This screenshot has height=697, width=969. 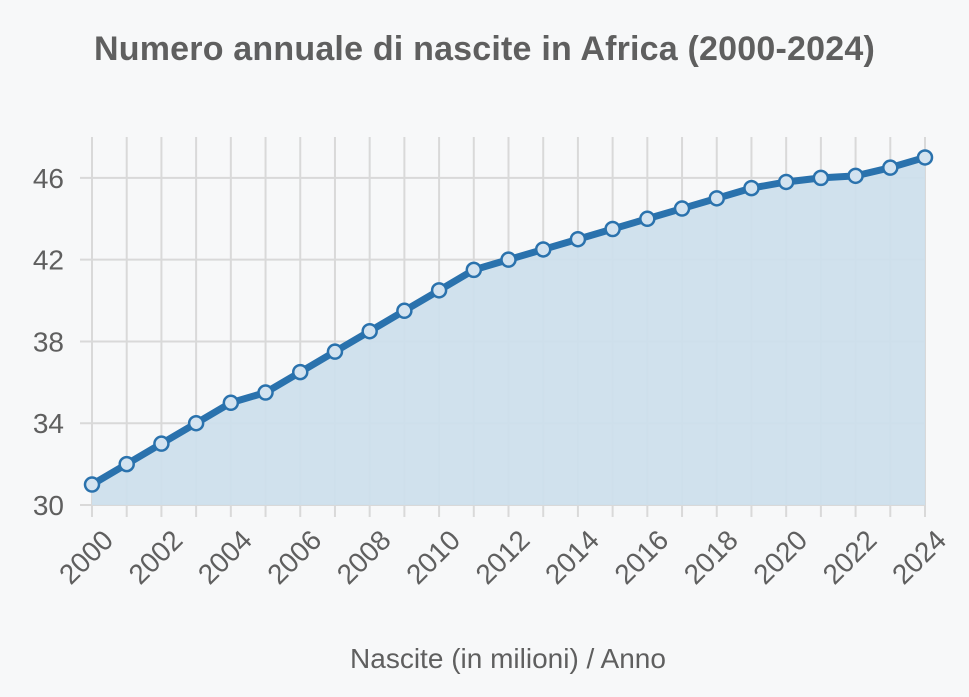 I want to click on x-tick-label: 2012, so click(x=503, y=557).